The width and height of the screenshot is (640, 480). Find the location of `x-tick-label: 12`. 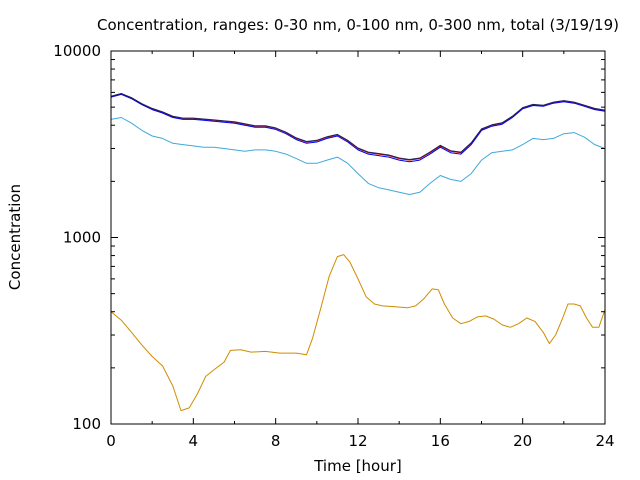

x-tick-label: 12 is located at coordinates (357, 441).